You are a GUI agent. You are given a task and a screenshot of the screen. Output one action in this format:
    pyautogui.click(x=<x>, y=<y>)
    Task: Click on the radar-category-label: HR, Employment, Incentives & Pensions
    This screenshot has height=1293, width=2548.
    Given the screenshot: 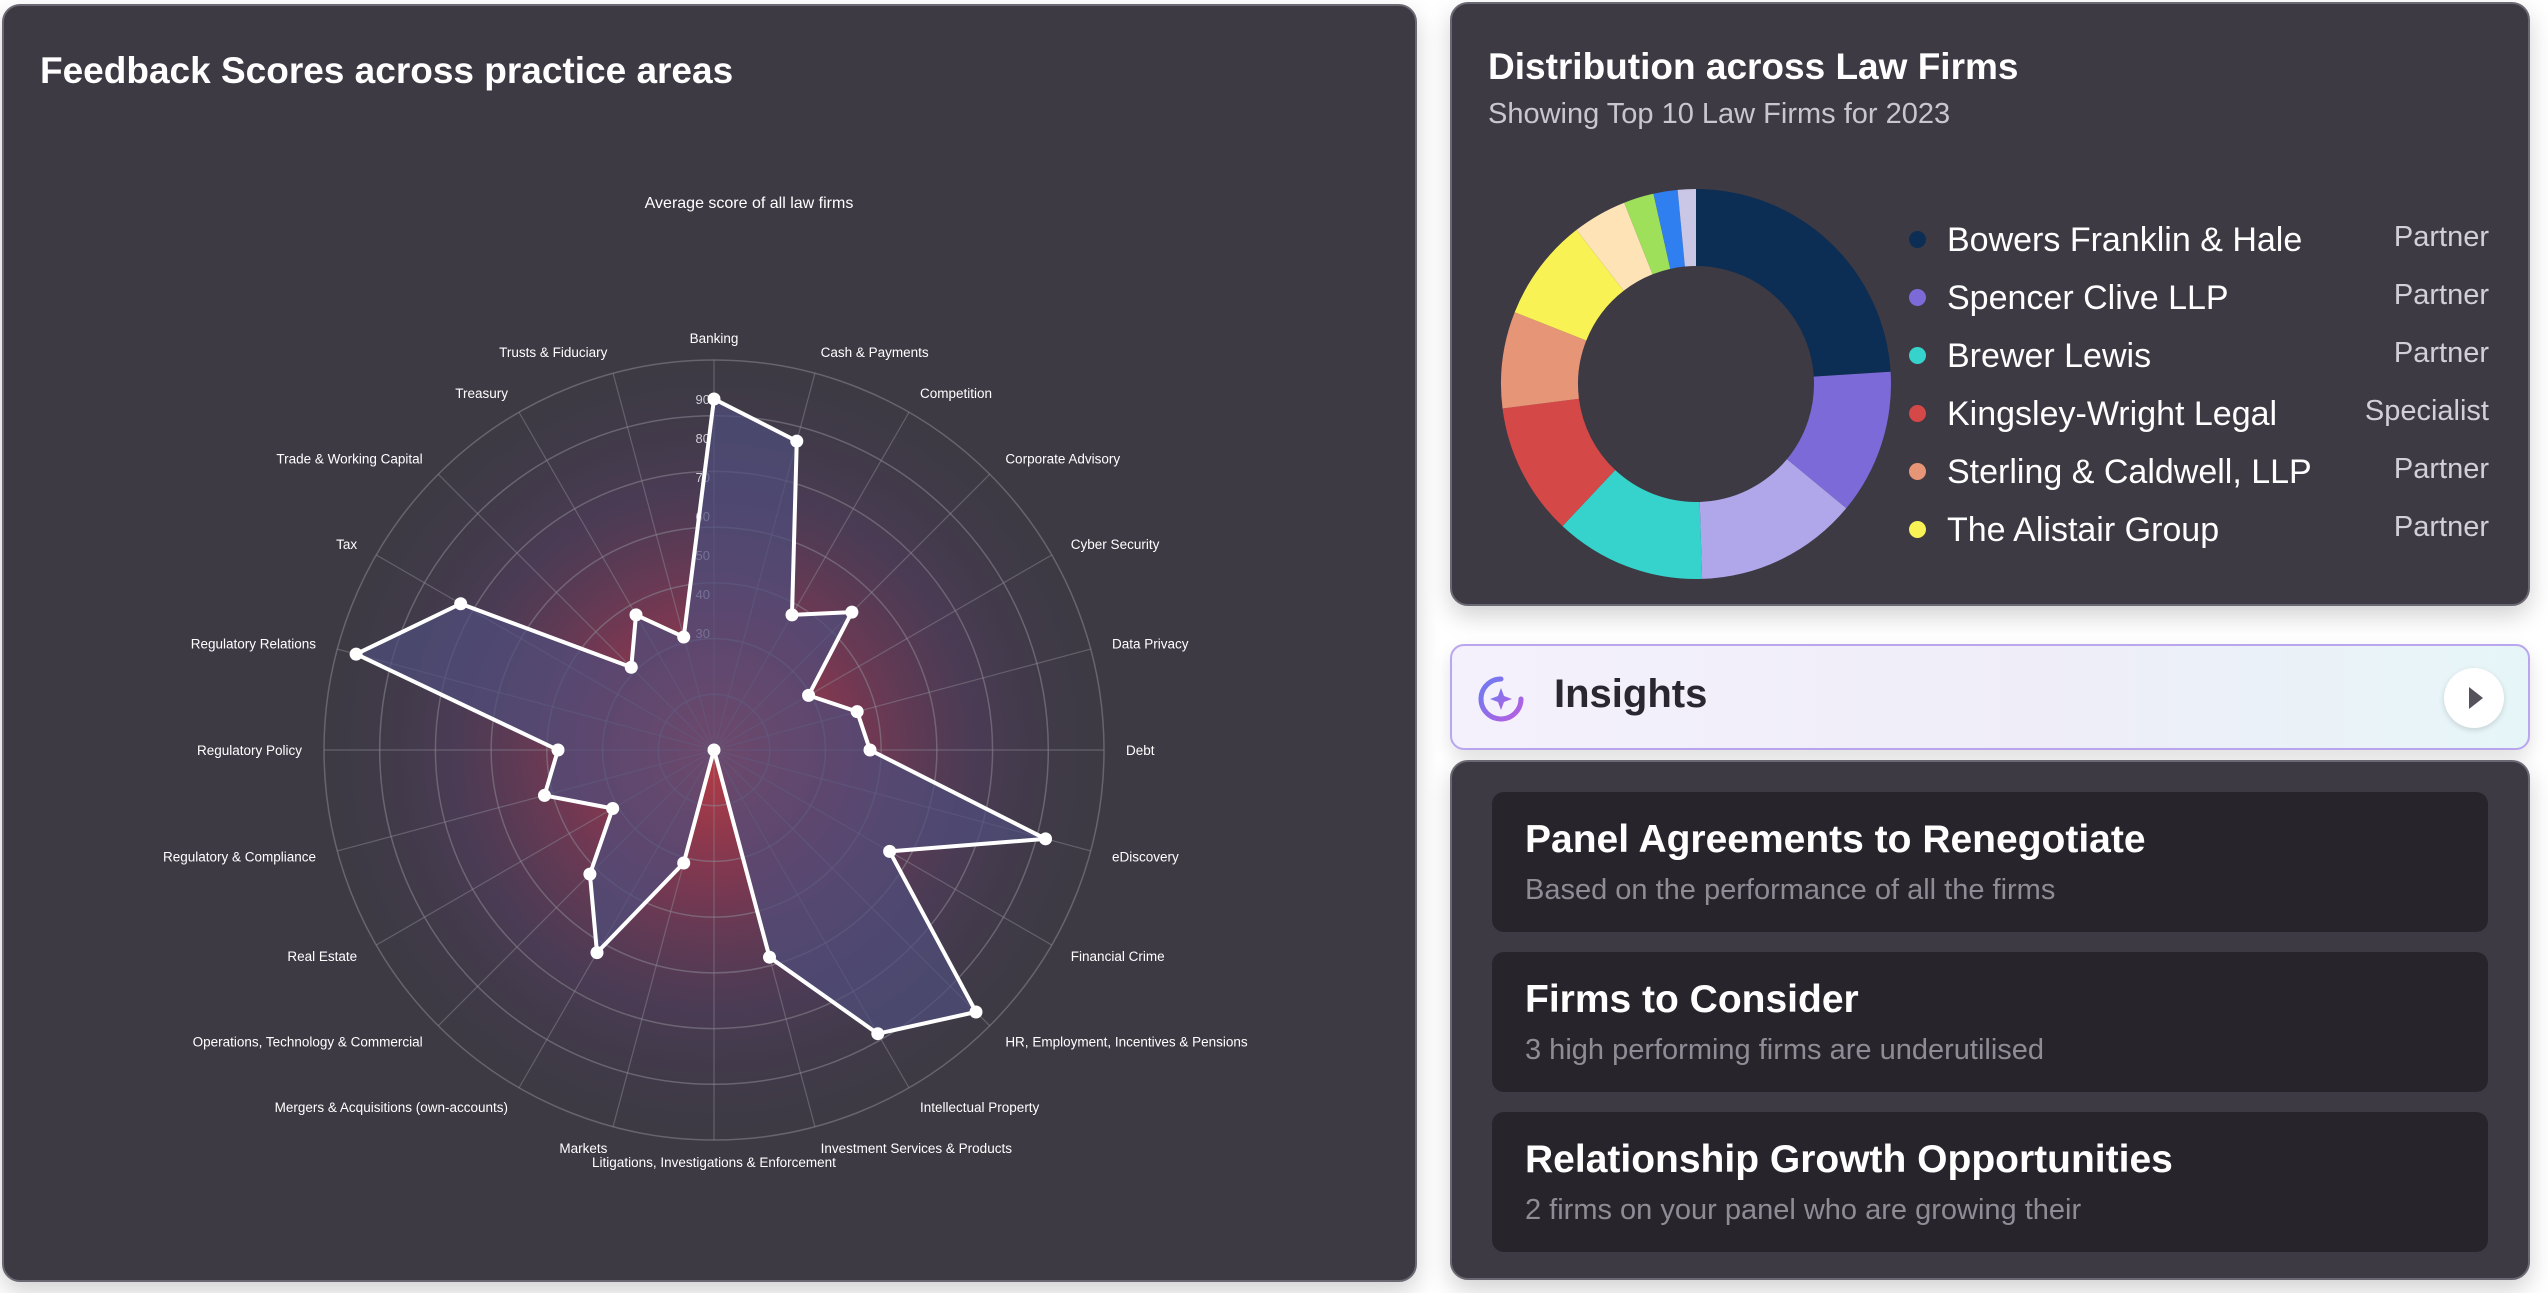 What is the action you would take?
    pyautogui.click(x=1126, y=1041)
    